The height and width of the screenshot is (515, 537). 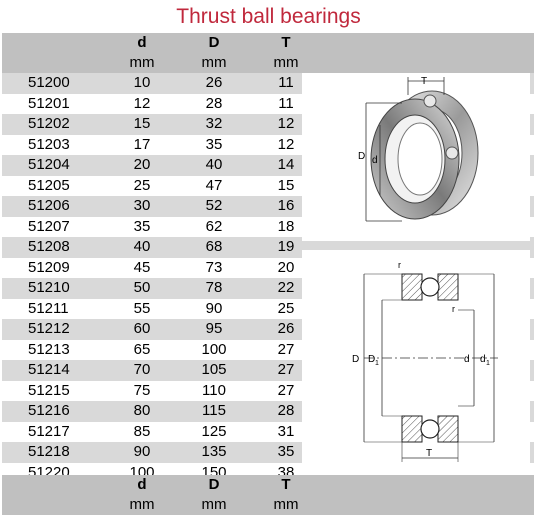 I want to click on bearing-designation: 51212, so click(x=49, y=328).